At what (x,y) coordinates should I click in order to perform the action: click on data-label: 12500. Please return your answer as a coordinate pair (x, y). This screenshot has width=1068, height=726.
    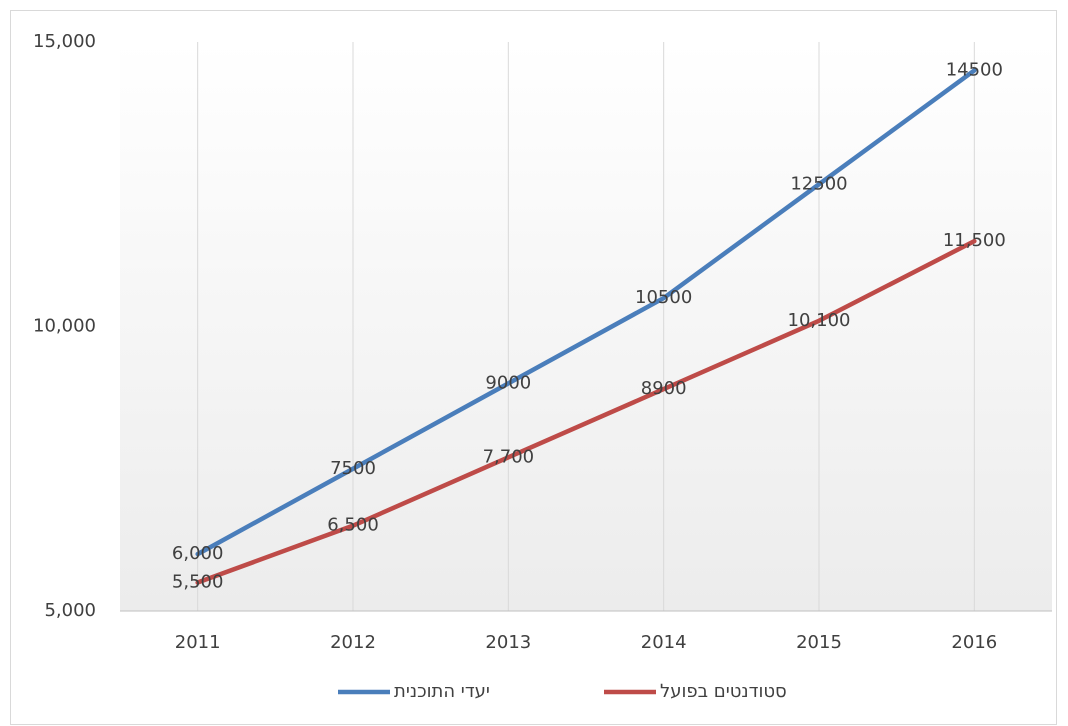
    Looking at the image, I should click on (818, 183).